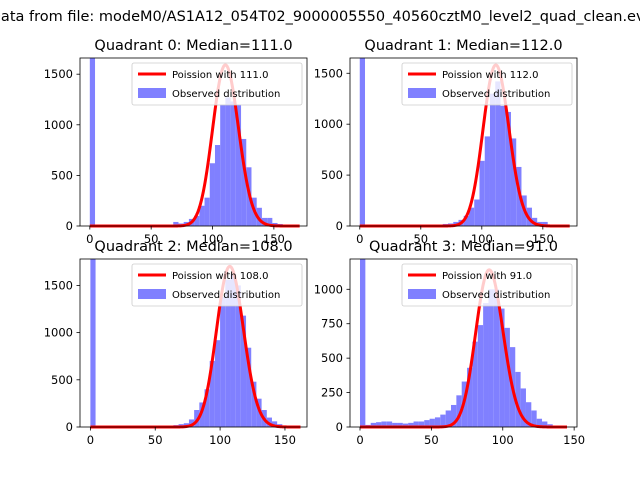 The height and width of the screenshot is (480, 640). I want to click on legend-poisson-label: Poission with 112.0, so click(490, 75).